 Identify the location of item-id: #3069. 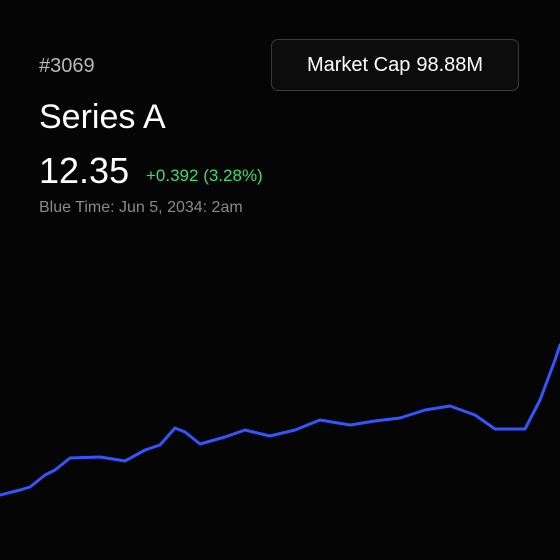
(67, 66).